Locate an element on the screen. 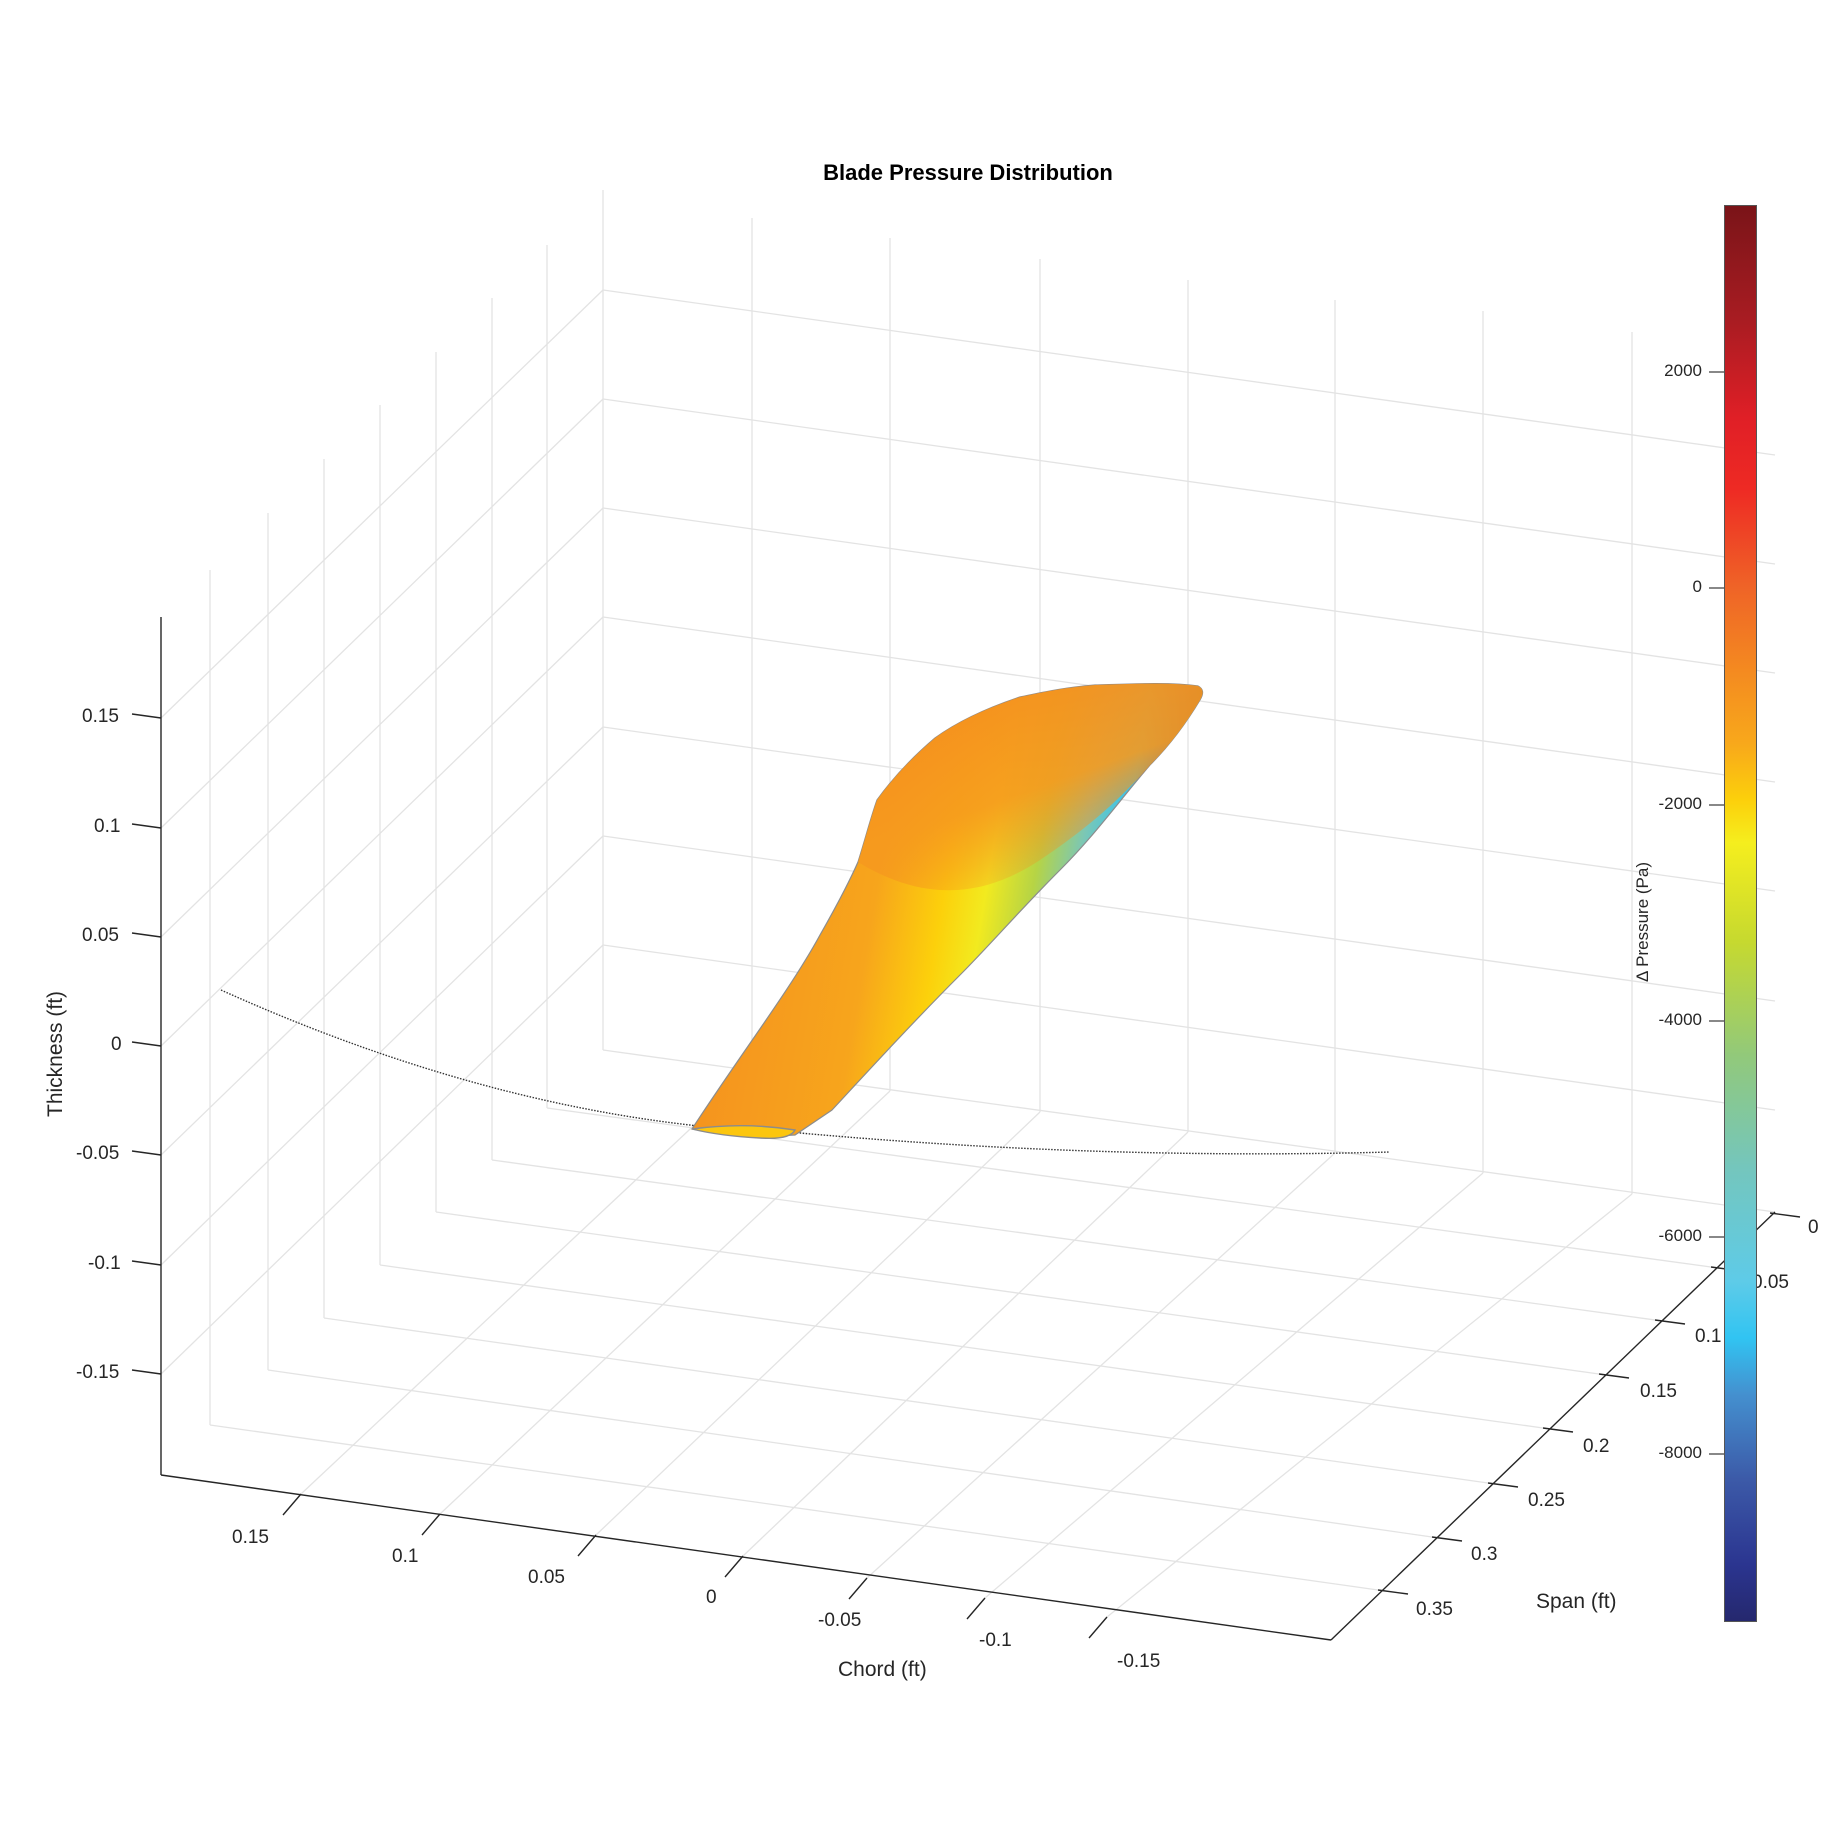 This screenshot has width=1826, height=1826. chord-tick: 0.1 is located at coordinates (405, 1556).